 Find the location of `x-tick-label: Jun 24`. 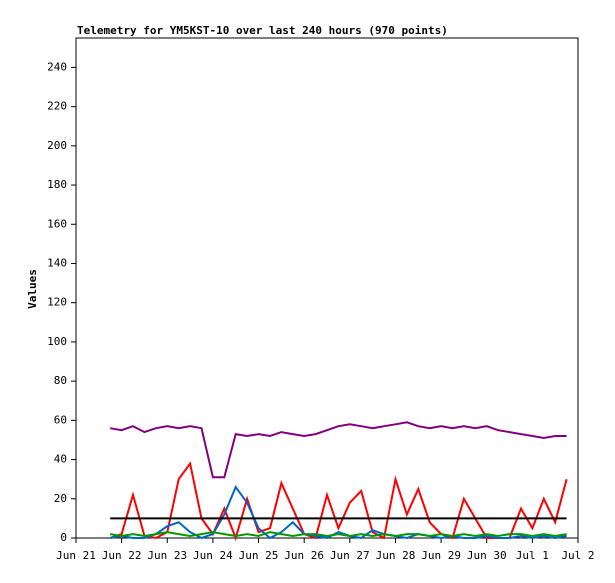

x-tick-label: Jun 24 is located at coordinates (213, 555).